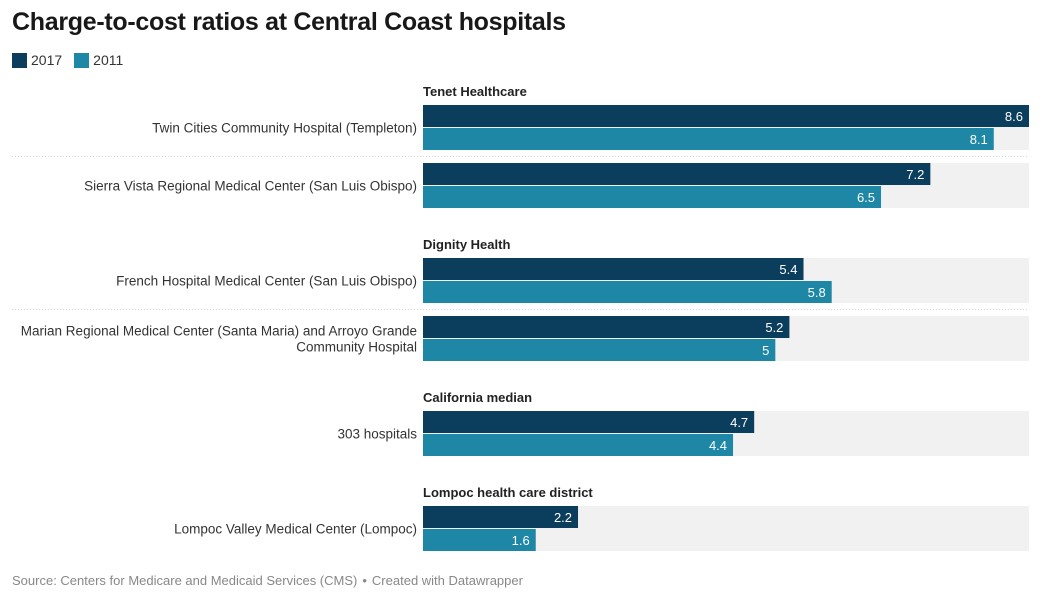 The height and width of the screenshot is (600, 1042). Describe the element at coordinates (19, 60) in the screenshot. I see `legend-swatch-2017` at that location.